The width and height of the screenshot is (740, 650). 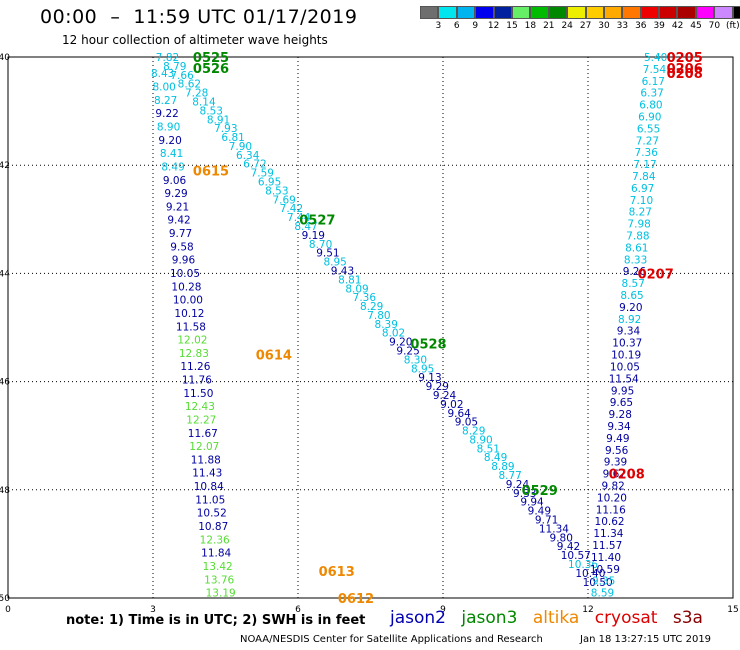 What do you see at coordinates (622, 26) in the screenshot?
I see `colorbar-label: 33` at bounding box center [622, 26].